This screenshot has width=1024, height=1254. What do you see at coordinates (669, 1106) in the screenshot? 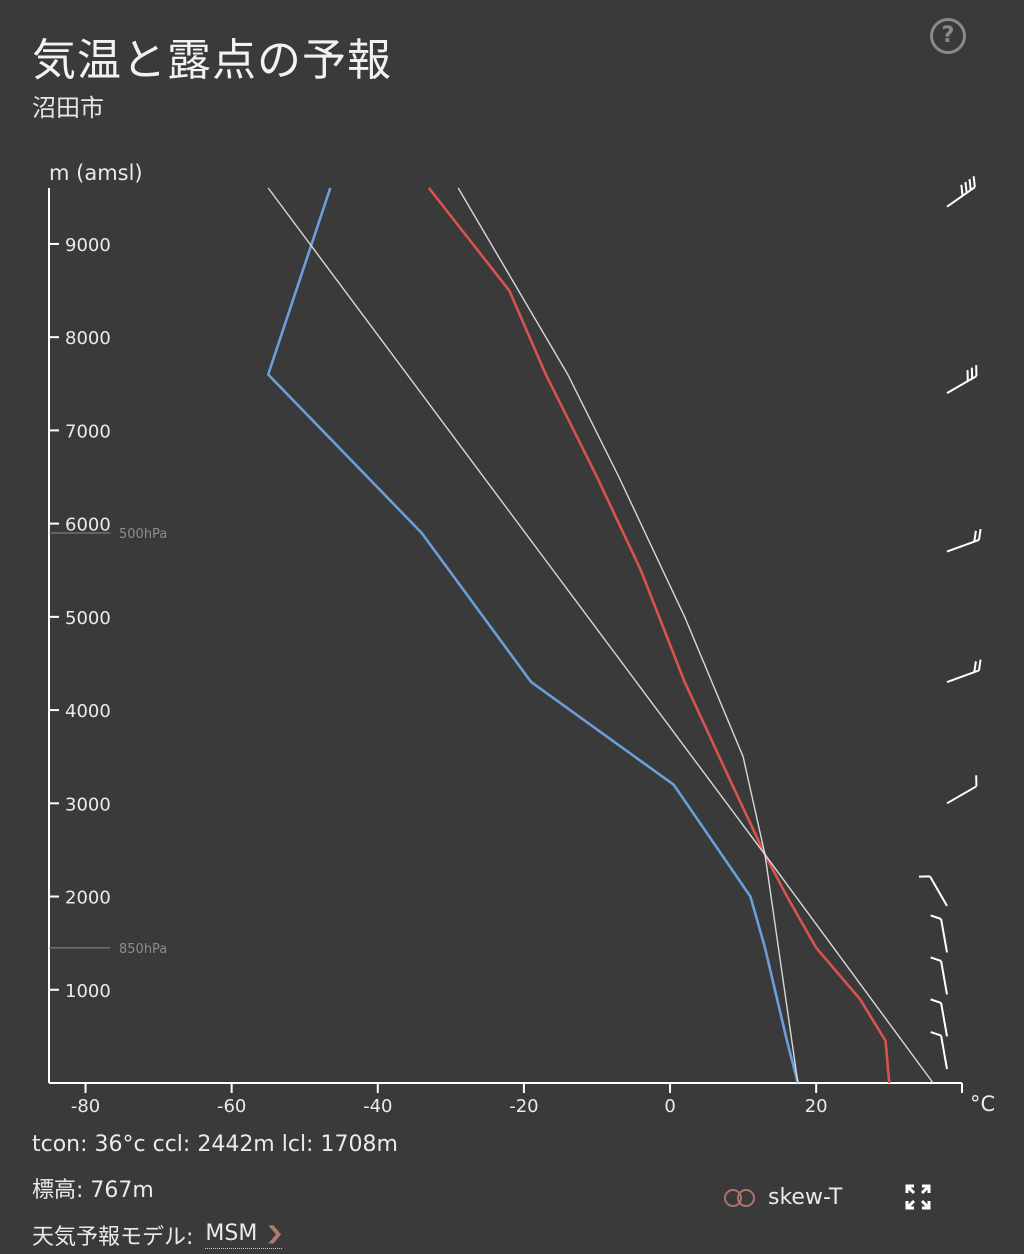
I see `x-tick-label: 0` at bounding box center [669, 1106].